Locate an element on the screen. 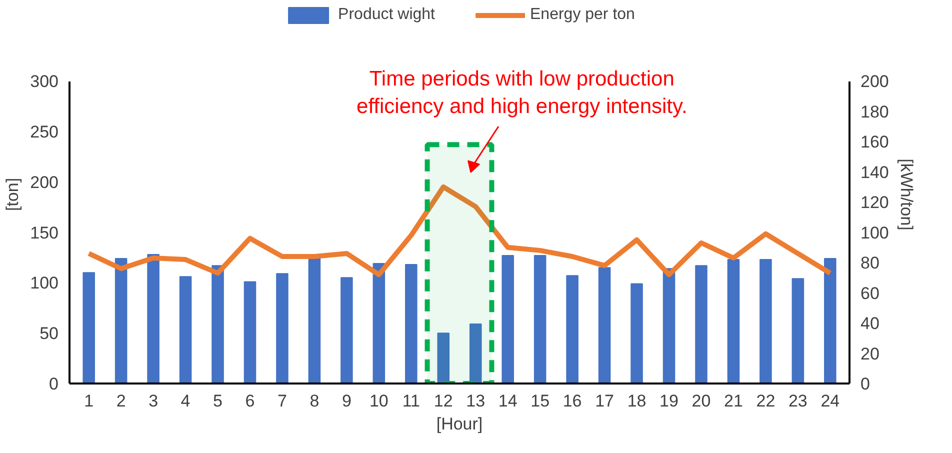 The width and height of the screenshot is (952, 453). x-tick-label: 15 is located at coordinates (540, 401).